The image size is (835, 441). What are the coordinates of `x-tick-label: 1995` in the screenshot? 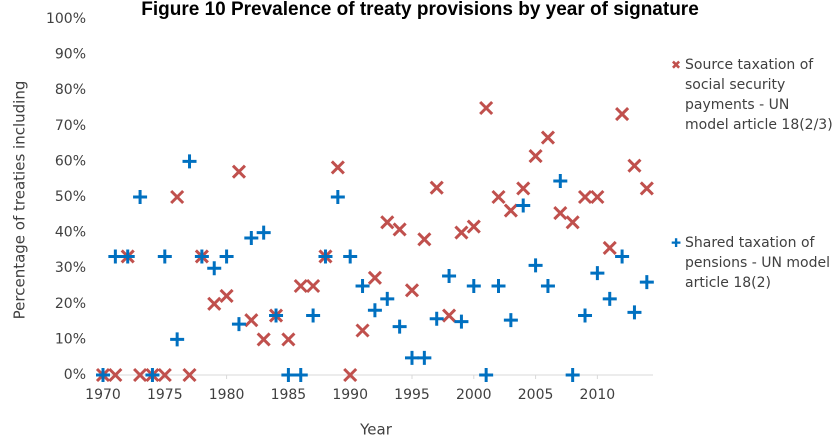 It's located at (412, 395).